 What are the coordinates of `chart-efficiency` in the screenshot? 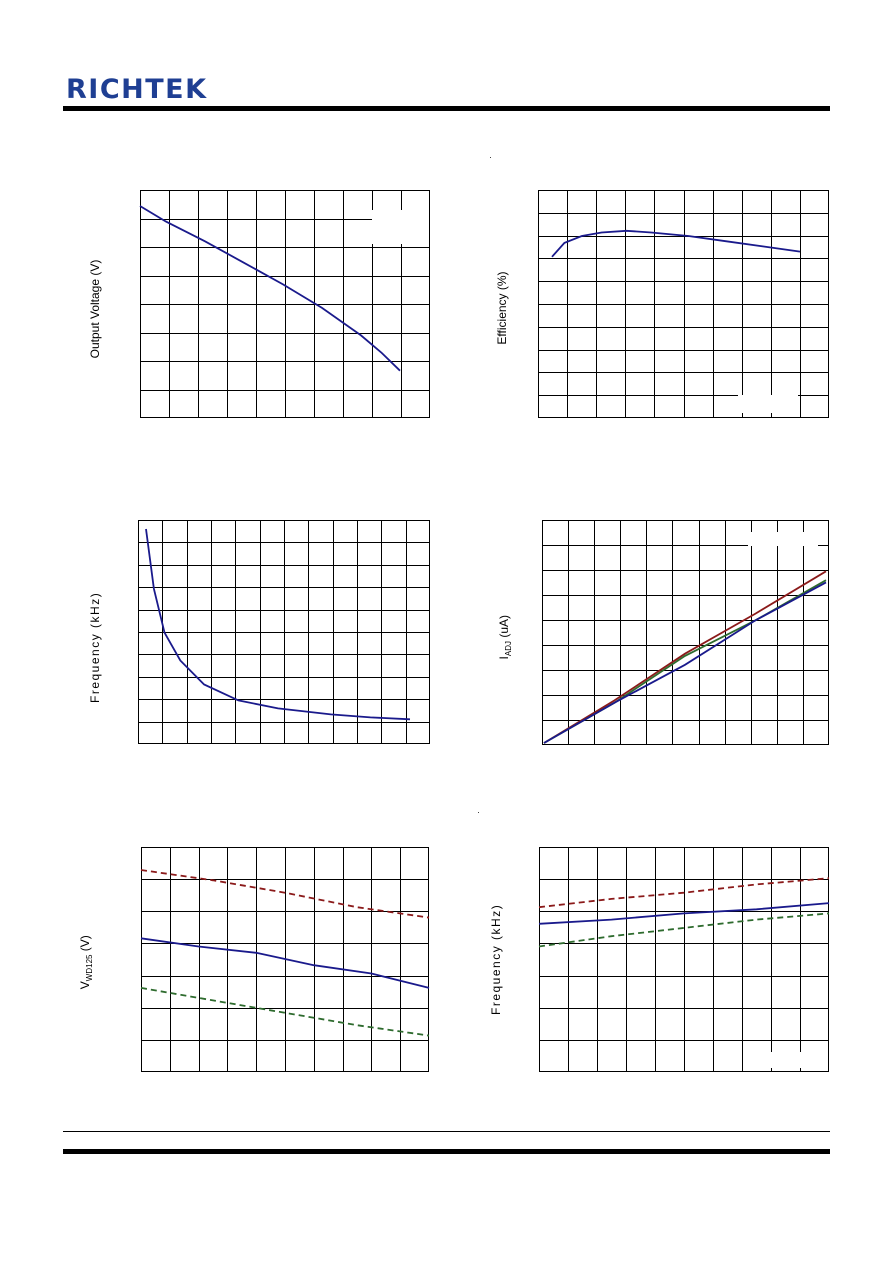 It's located at (683, 304).